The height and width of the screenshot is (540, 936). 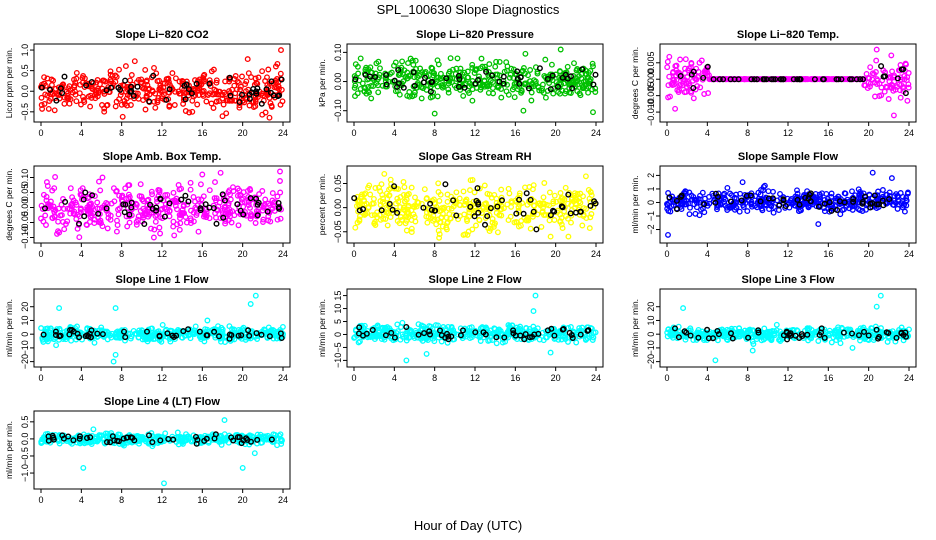 I want to click on y-tick-label: −2, so click(x=651, y=229).